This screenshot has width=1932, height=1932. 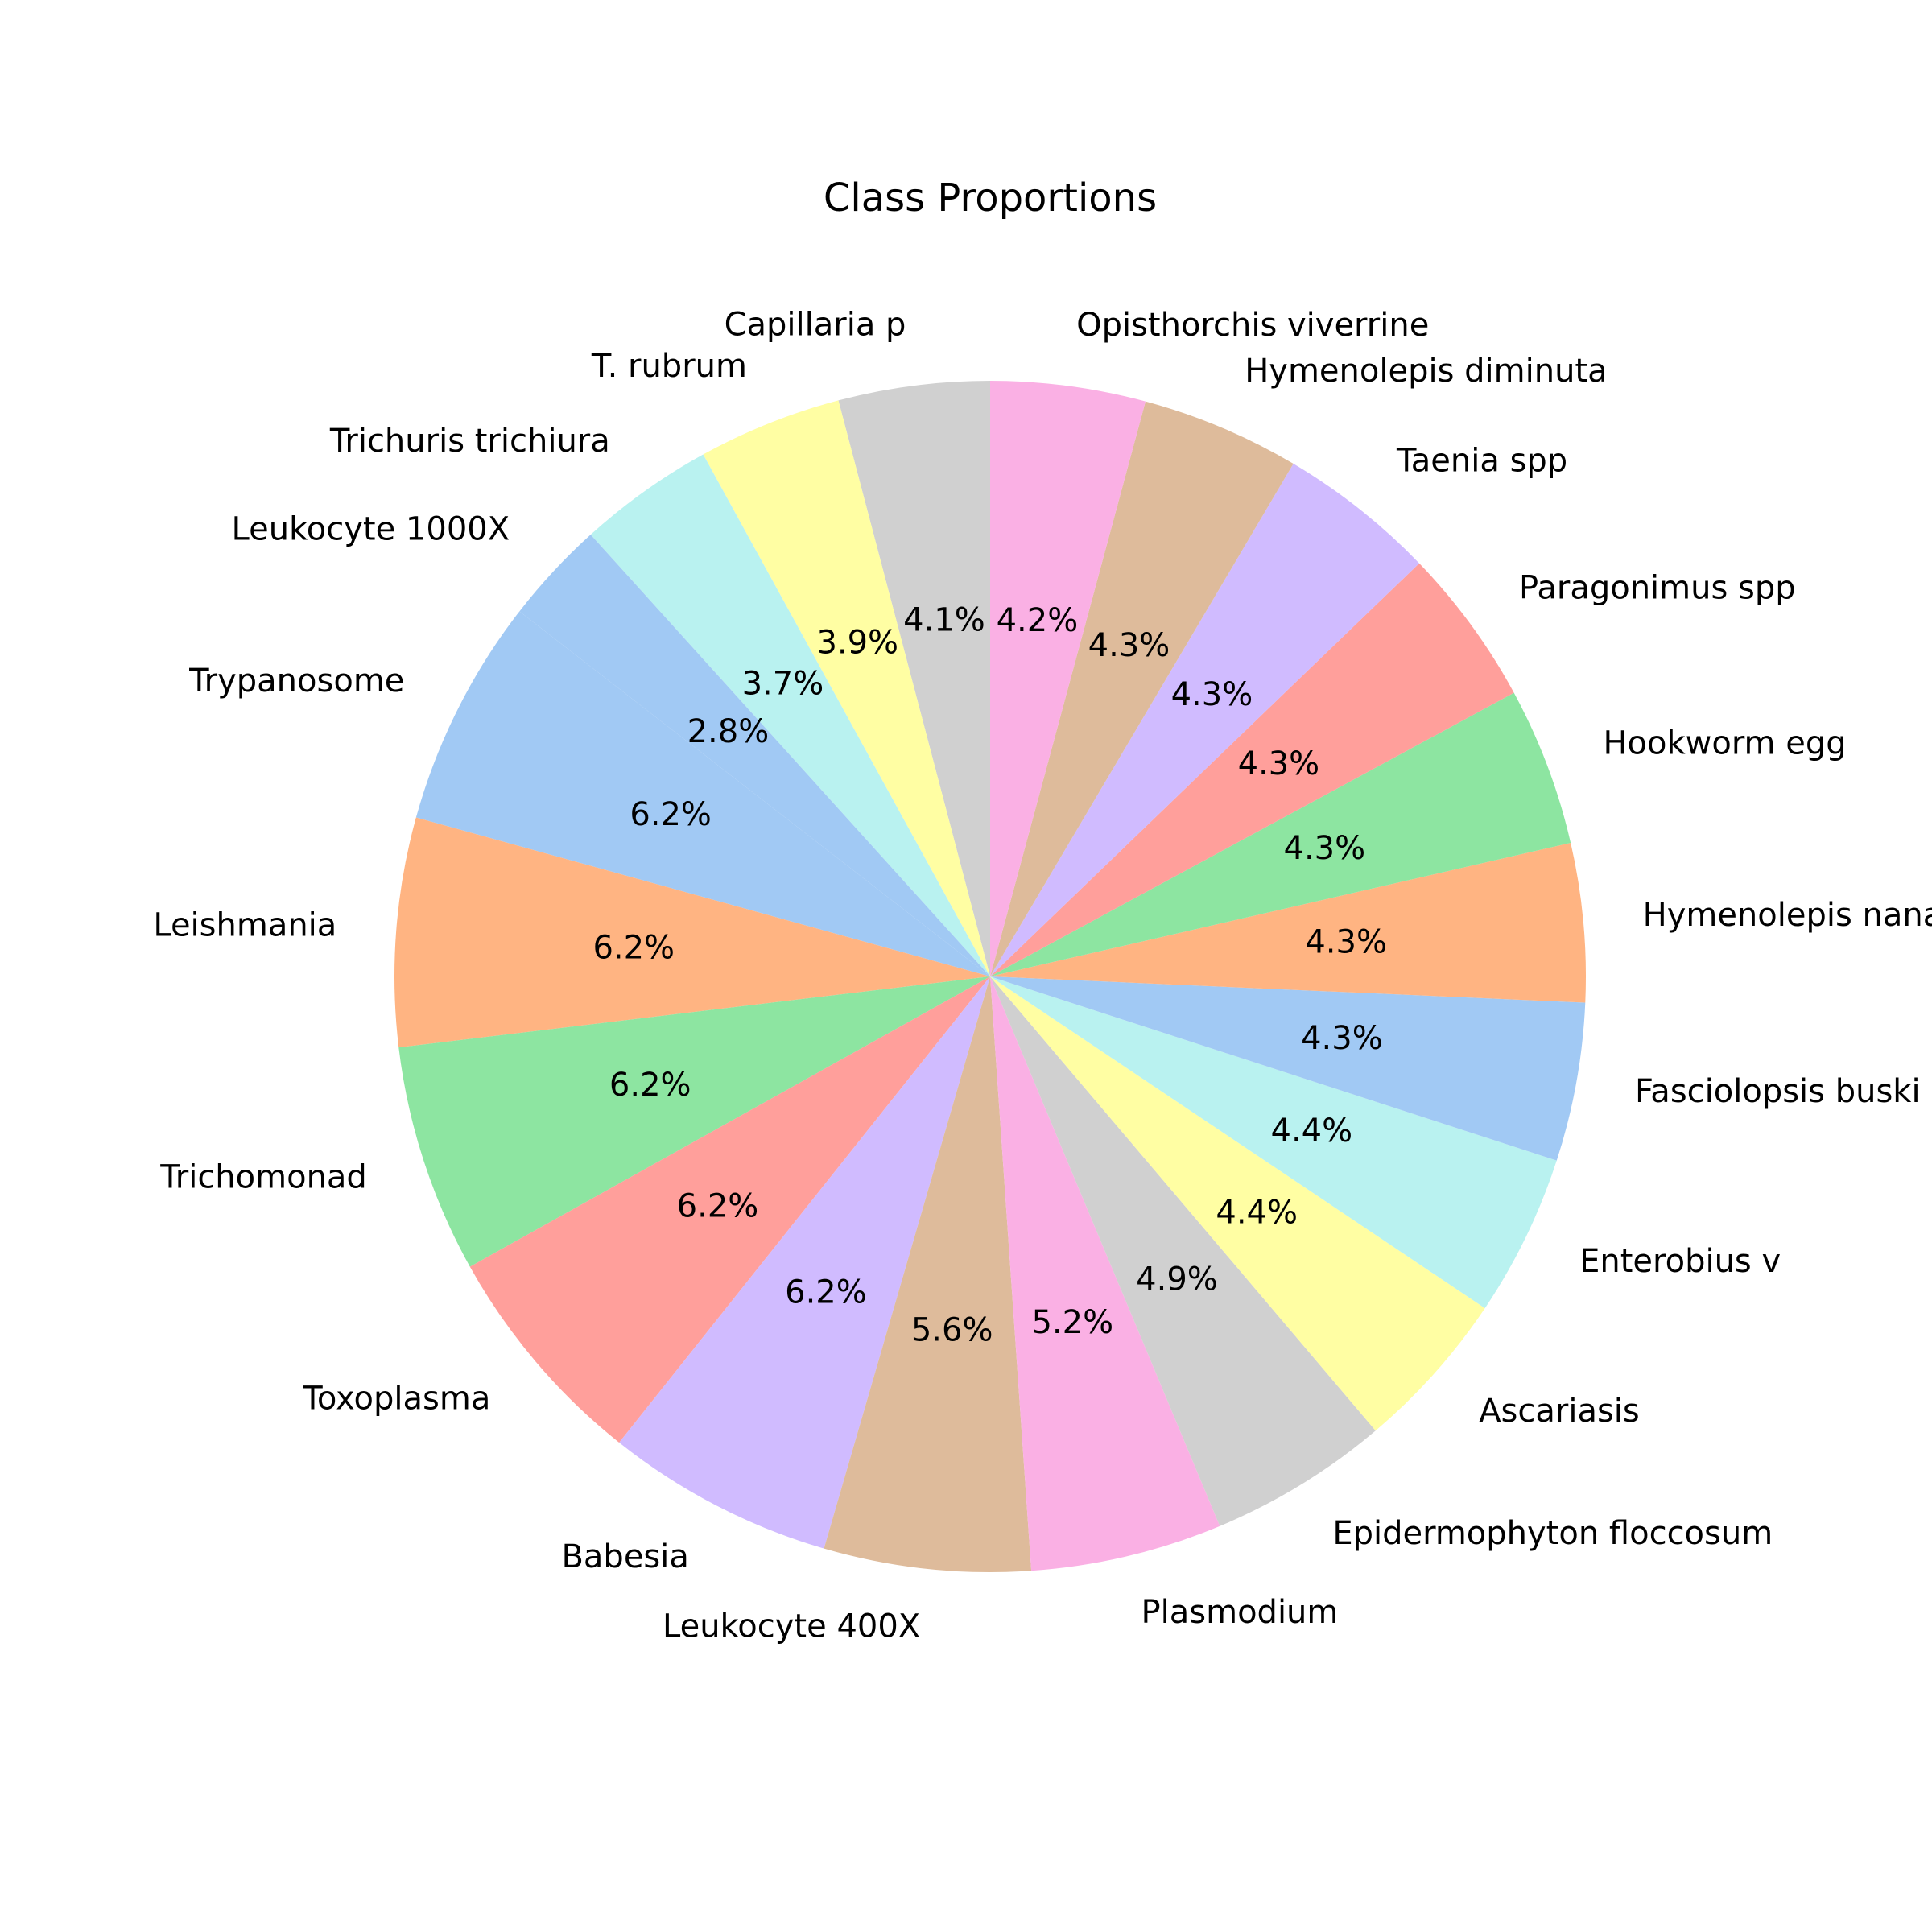 What do you see at coordinates (1325, 848) in the screenshot?
I see `pct-label-16: 4.3%` at bounding box center [1325, 848].